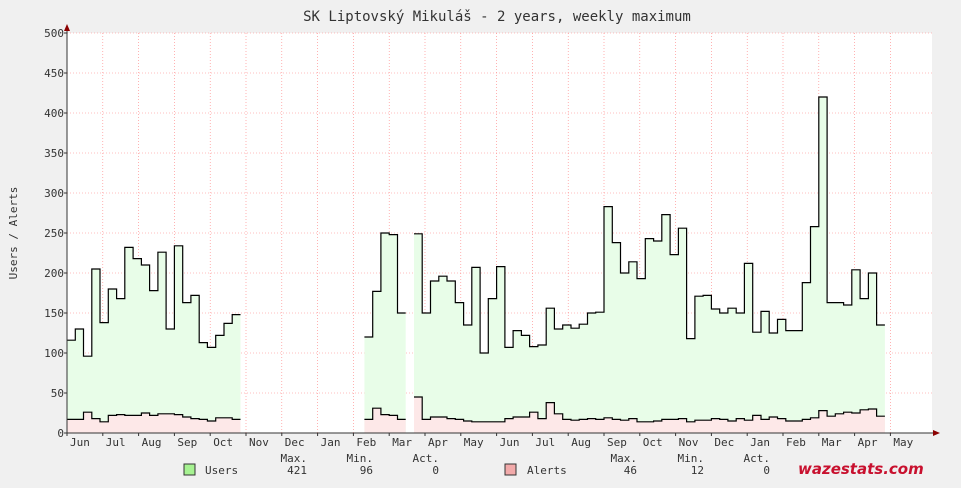 The height and width of the screenshot is (488, 961). Describe the element at coordinates (796, 442) in the screenshot. I see `x-tick-label-feb-20: Feb` at that location.